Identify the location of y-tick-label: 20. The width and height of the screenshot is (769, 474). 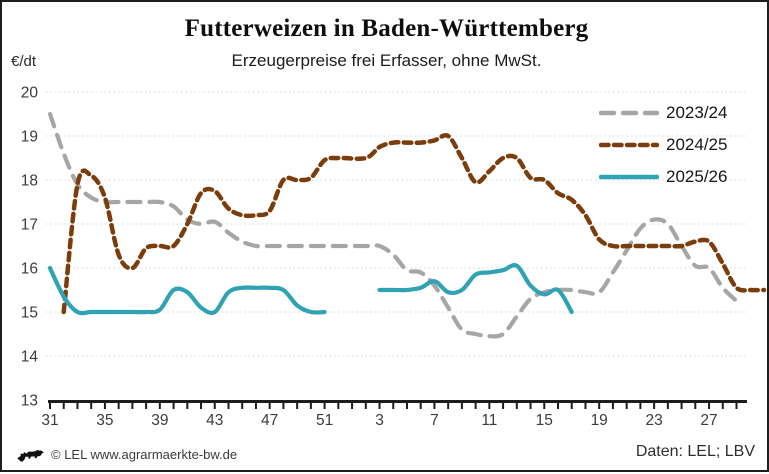
(30, 93).